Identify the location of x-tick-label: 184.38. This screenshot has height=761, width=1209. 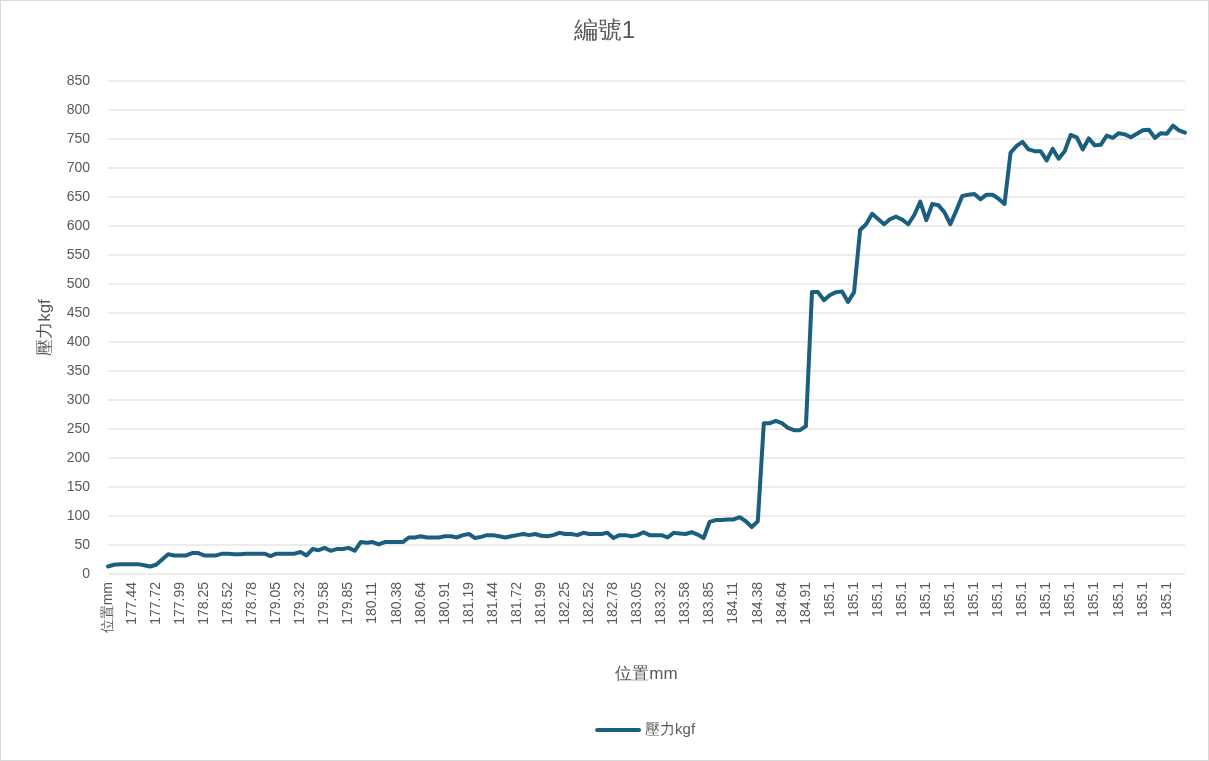
(756, 603).